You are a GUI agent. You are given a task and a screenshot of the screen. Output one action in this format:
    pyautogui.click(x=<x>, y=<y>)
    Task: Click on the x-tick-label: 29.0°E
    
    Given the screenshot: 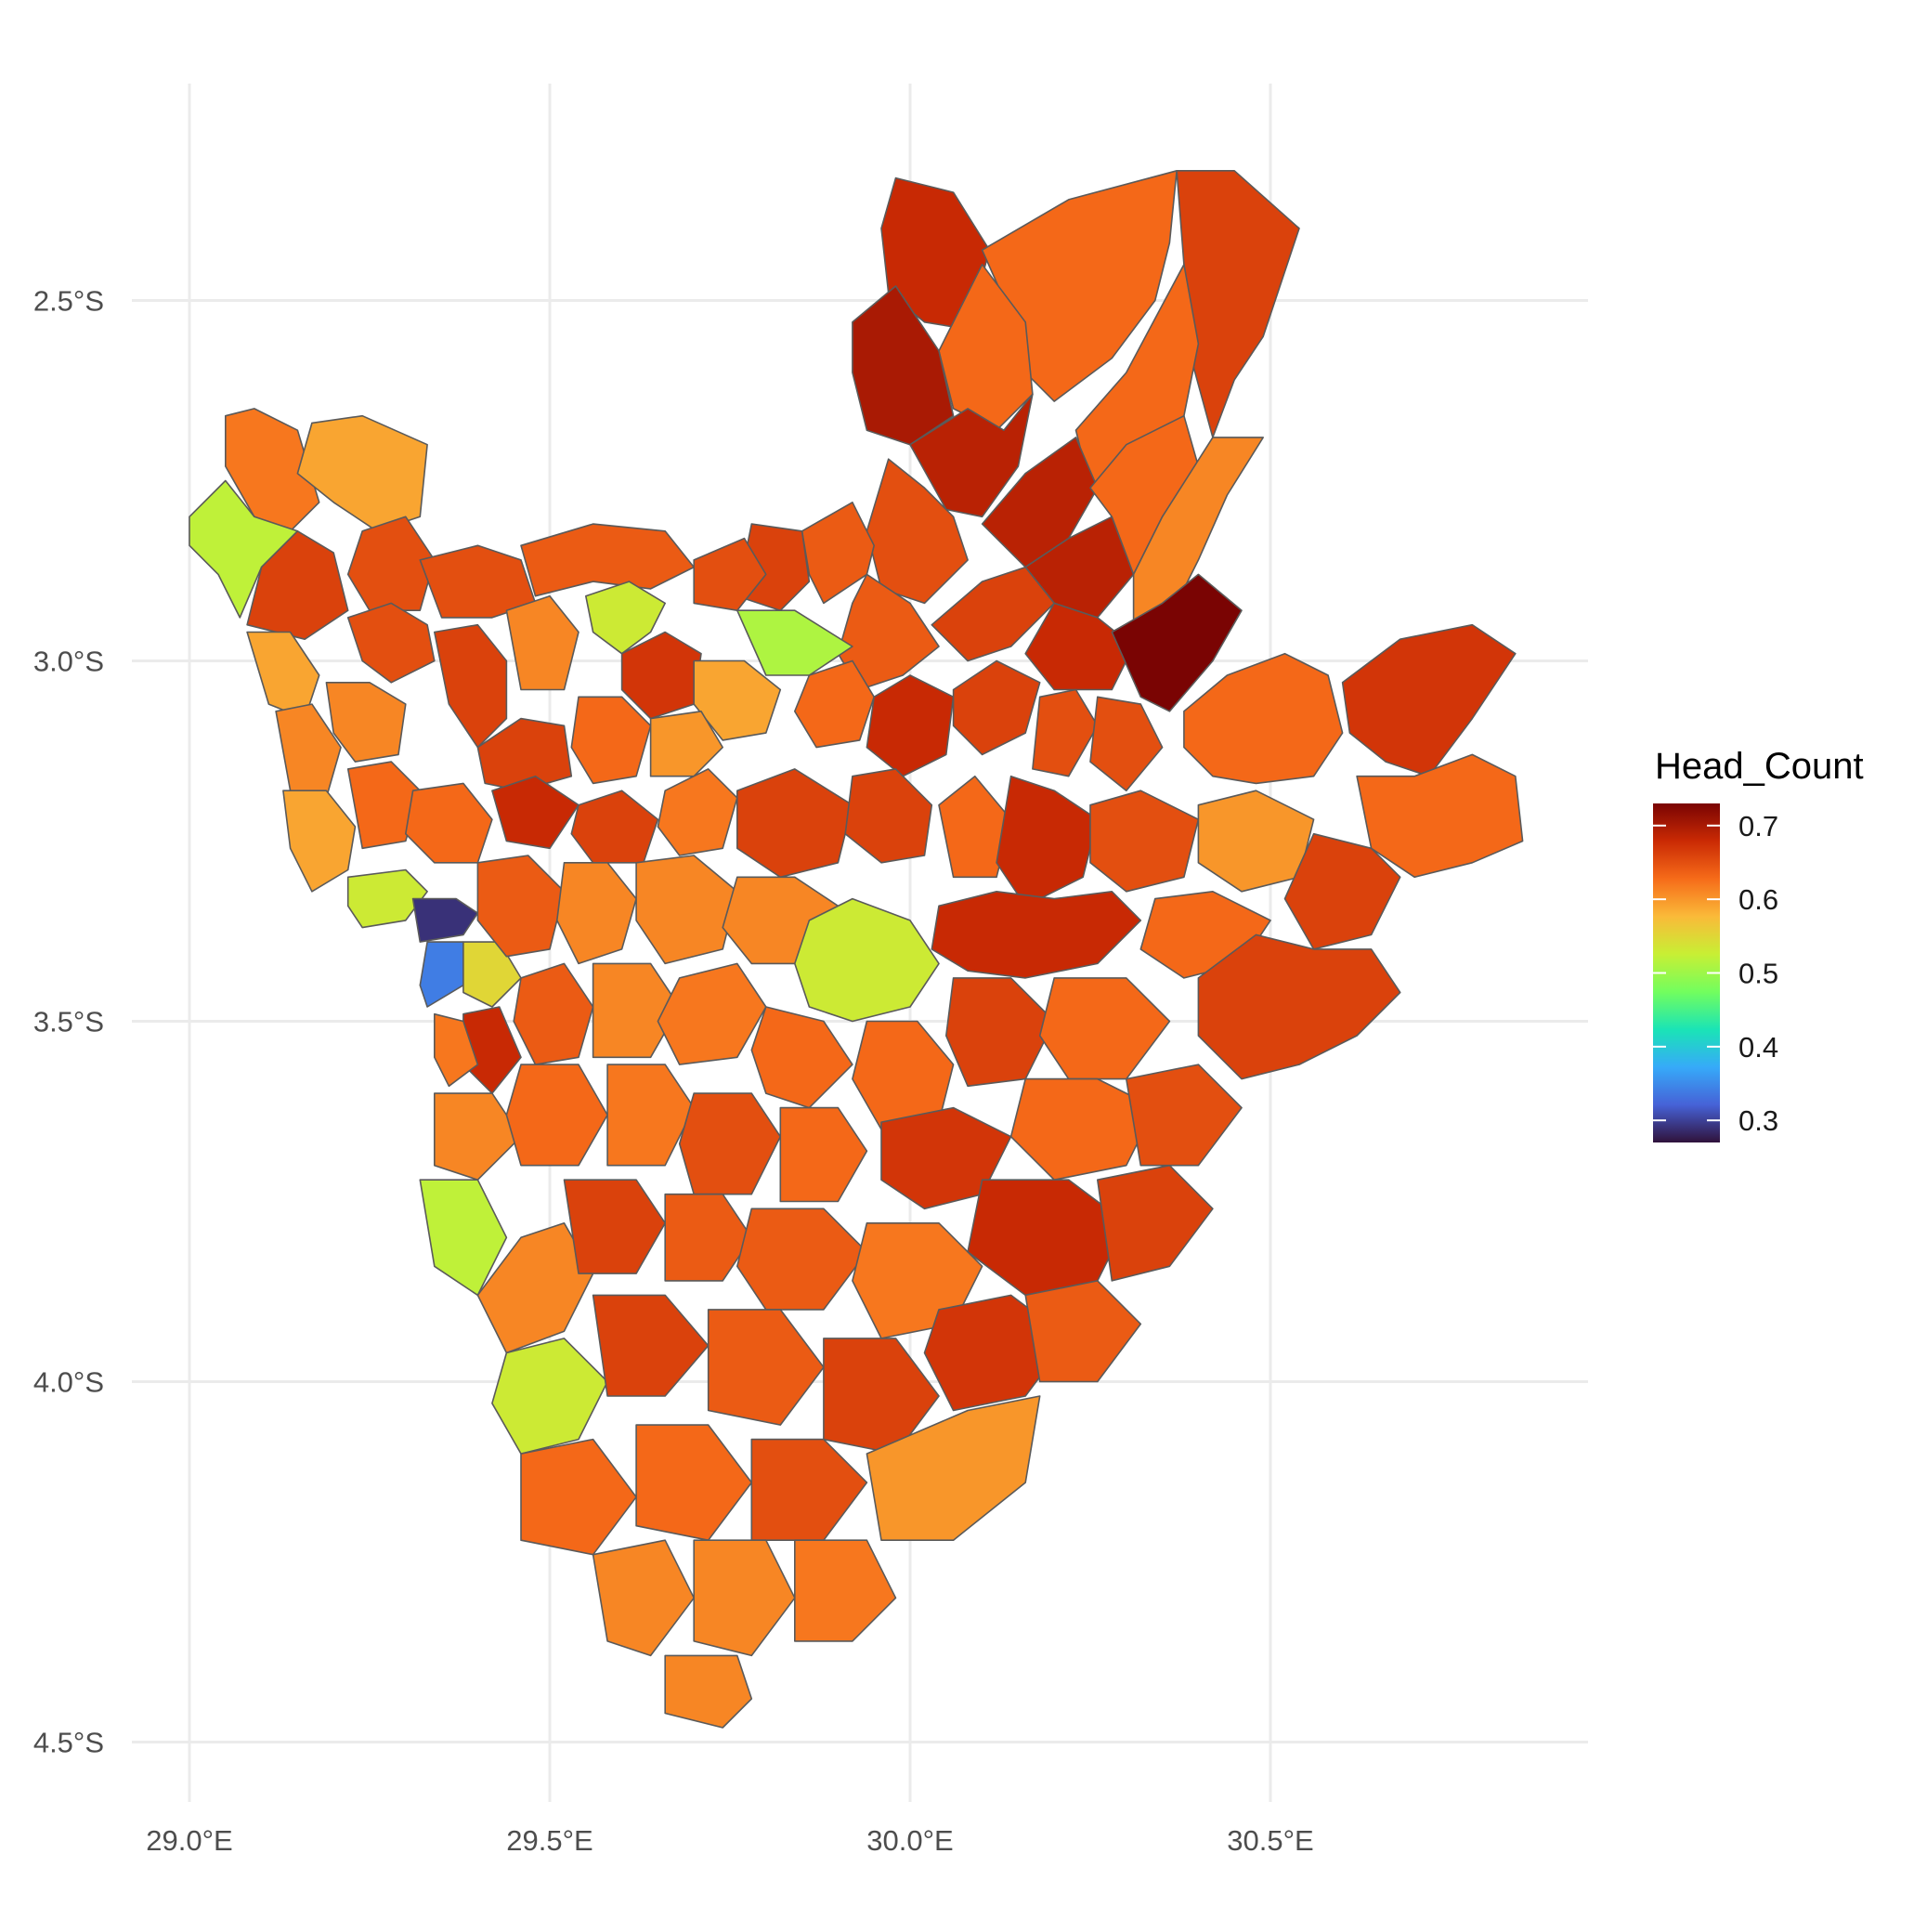 What is the action you would take?
    pyautogui.click(x=189, y=1840)
    